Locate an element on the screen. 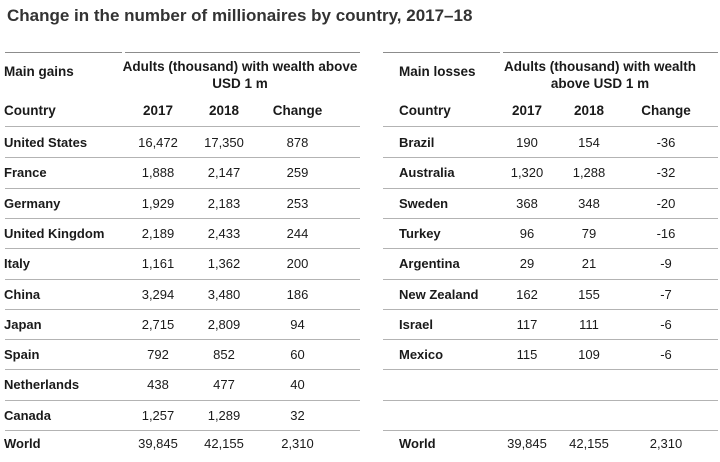 The image size is (720, 462). losses-total-cell: World is located at coordinates (417, 443).